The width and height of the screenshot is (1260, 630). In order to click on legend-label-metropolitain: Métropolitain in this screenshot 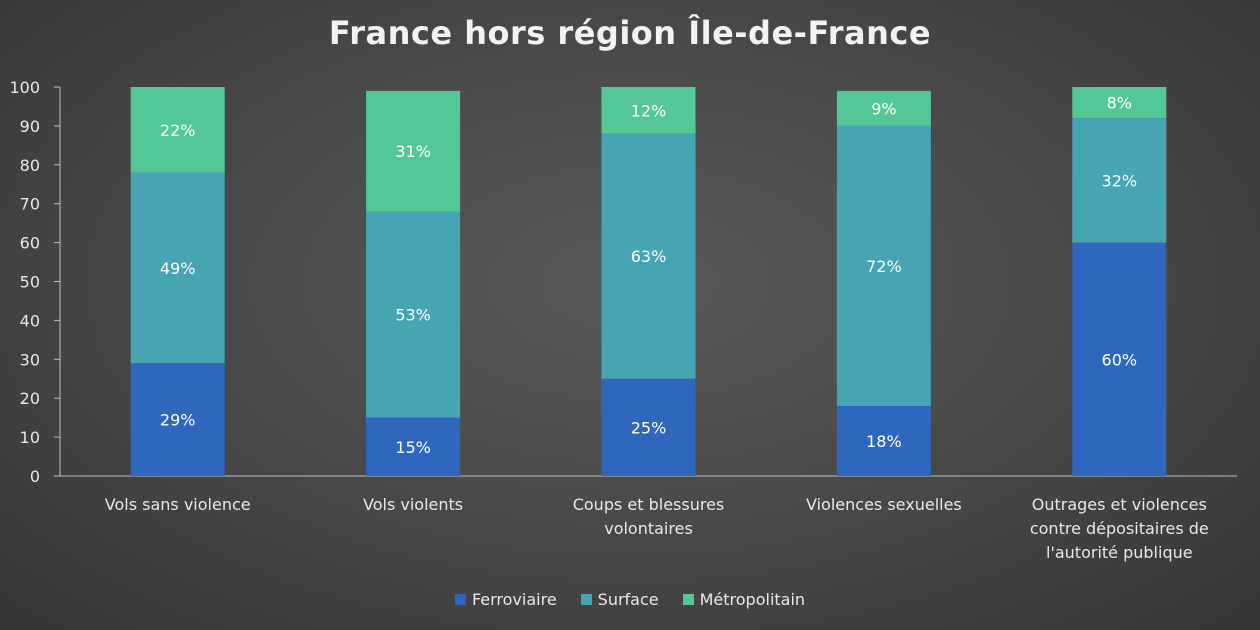, I will do `click(752, 599)`.